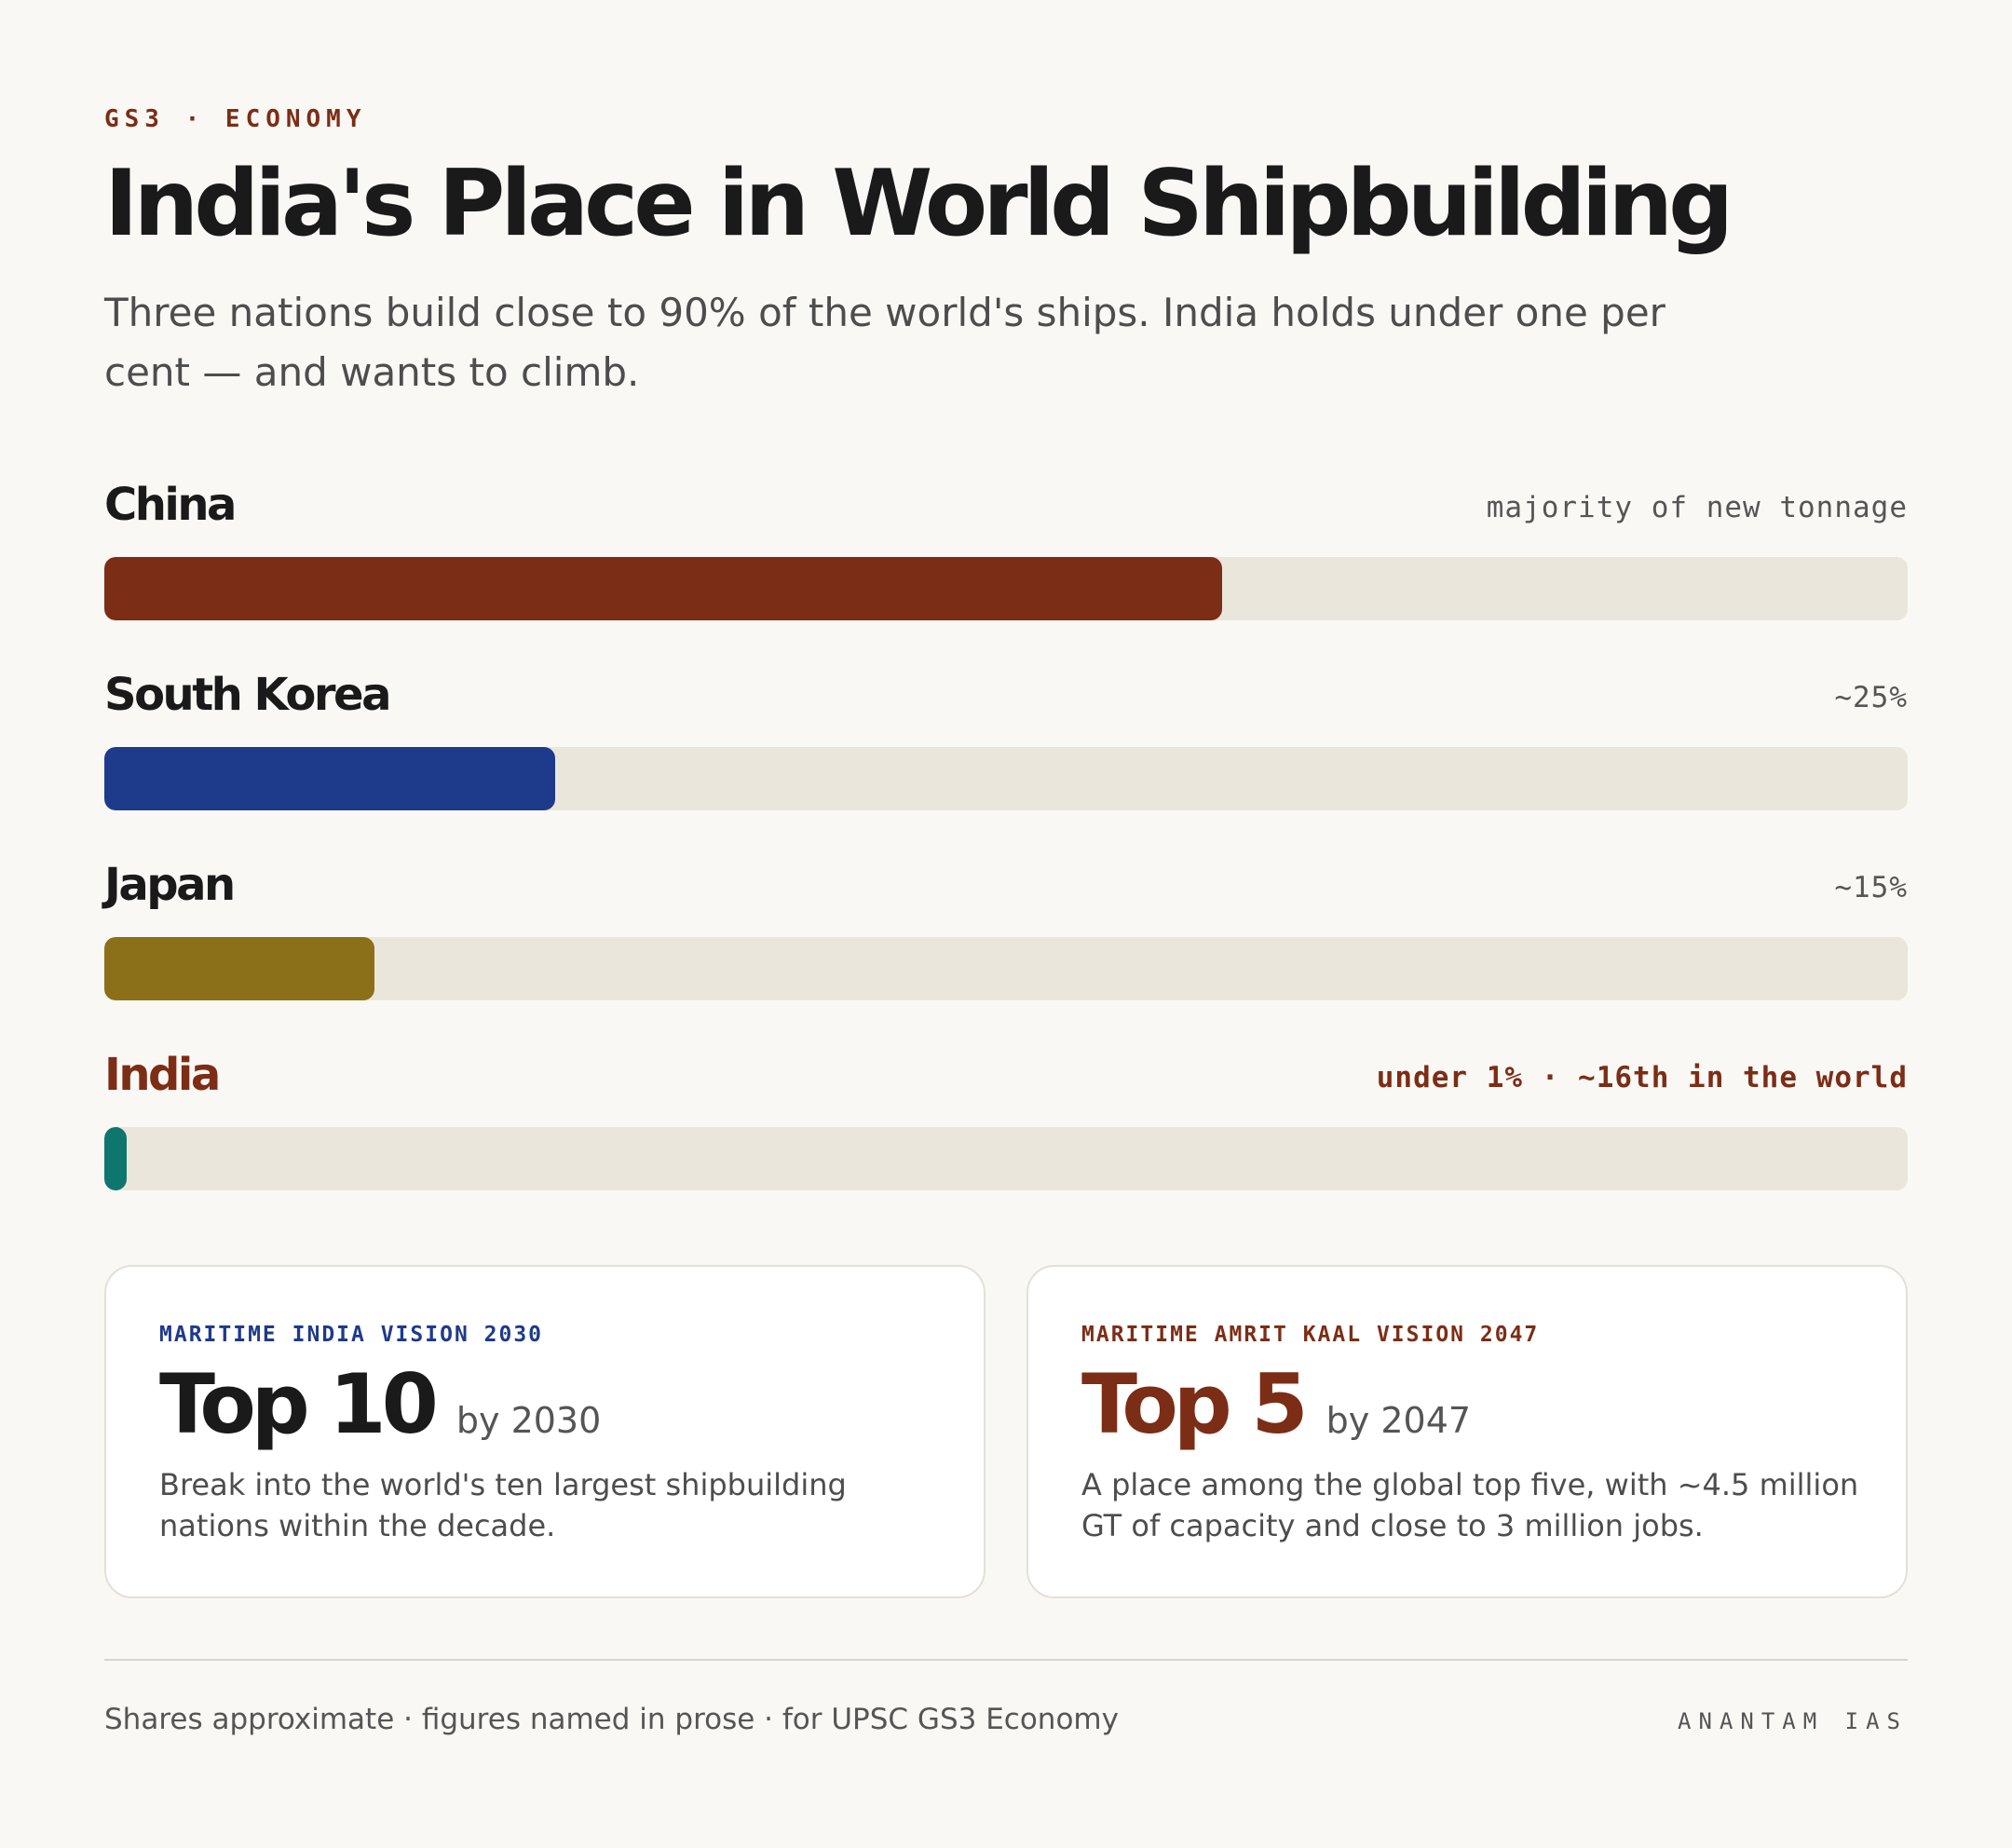  I want to click on card-target-year: by 2030, so click(528, 1420).